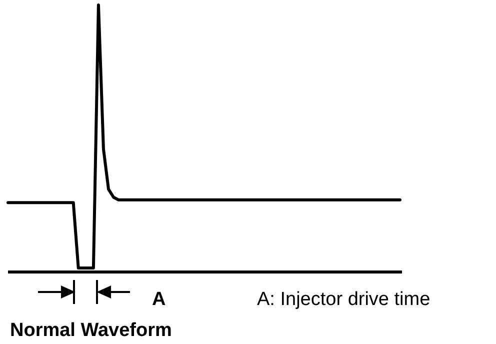 The width and height of the screenshot is (496, 344). I want to click on text: A: Injector drive time, so click(343, 299).